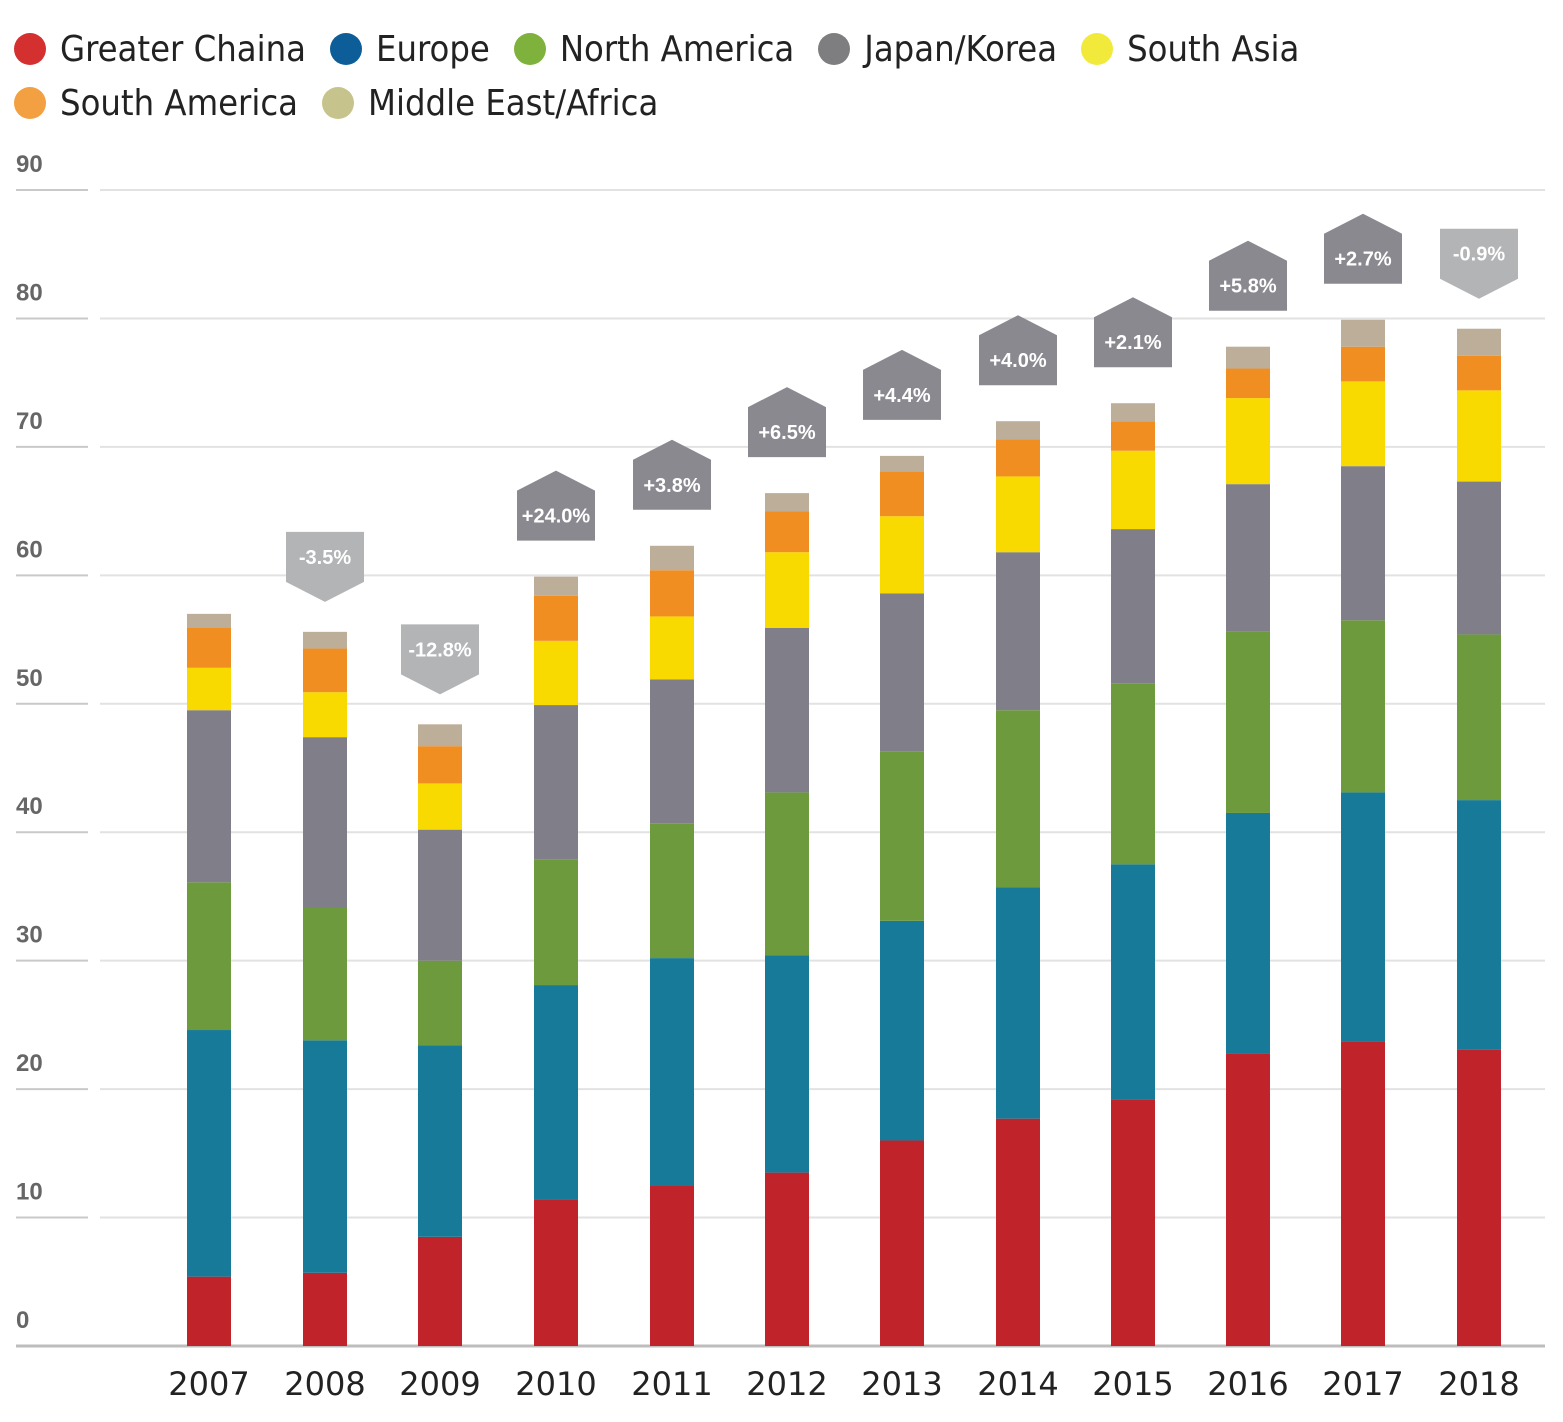  What do you see at coordinates (672, 751) in the screenshot?
I see `bar-segment-japan-korea-2011` at bounding box center [672, 751].